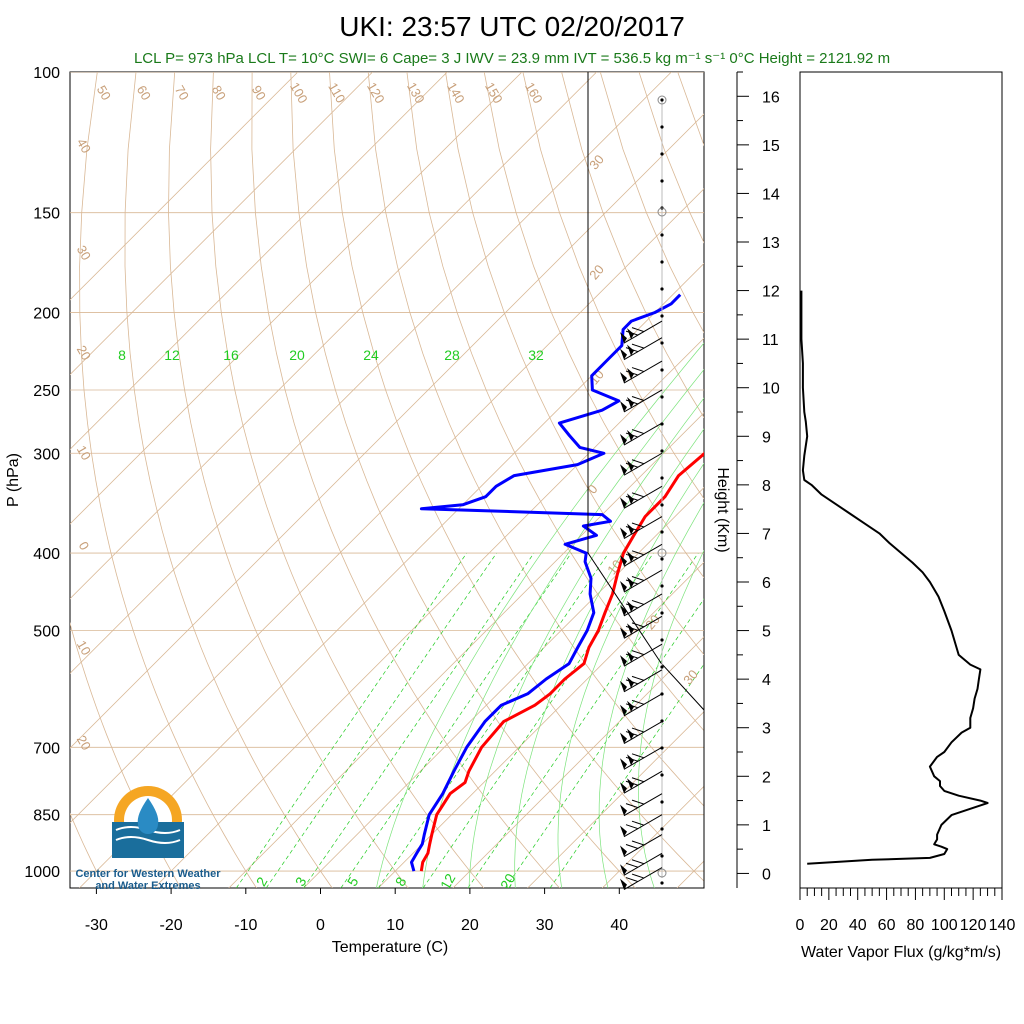  What do you see at coordinates (766, 729) in the screenshot?
I see `height-tick-label: 3` at bounding box center [766, 729].